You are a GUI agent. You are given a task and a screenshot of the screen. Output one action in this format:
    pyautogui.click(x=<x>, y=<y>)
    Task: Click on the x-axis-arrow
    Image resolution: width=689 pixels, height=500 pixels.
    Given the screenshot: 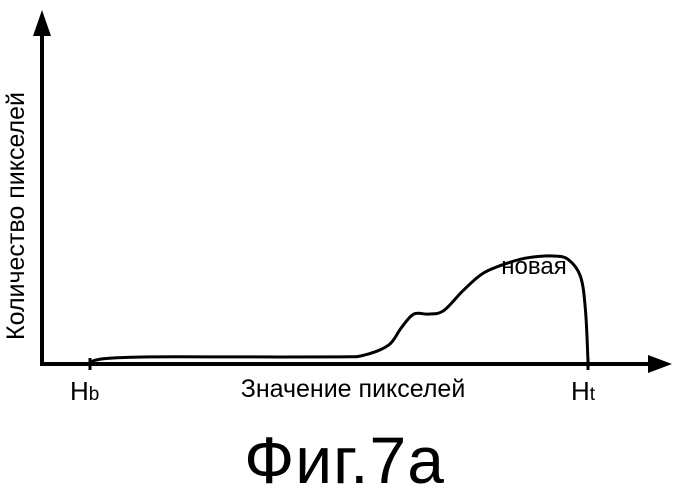 What is the action you would take?
    pyautogui.click(x=660, y=364)
    